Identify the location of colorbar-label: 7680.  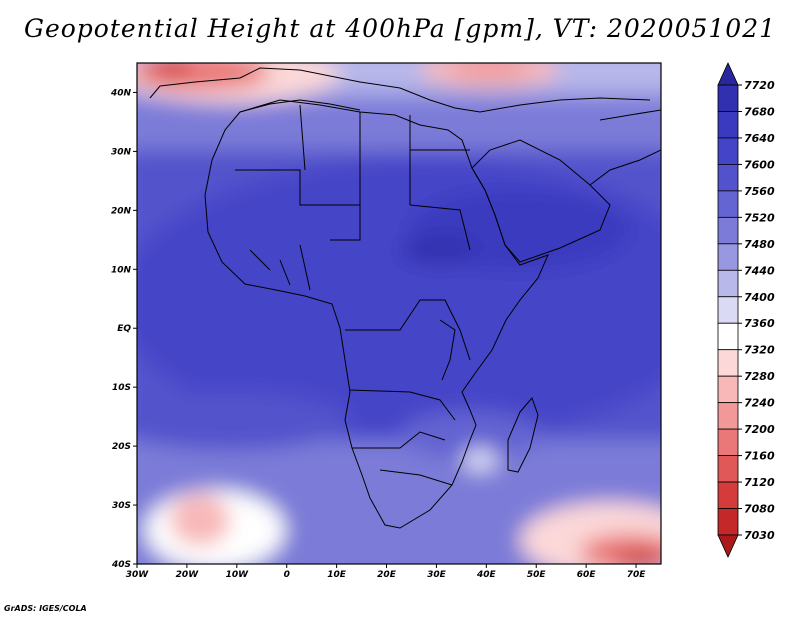
(759, 111).